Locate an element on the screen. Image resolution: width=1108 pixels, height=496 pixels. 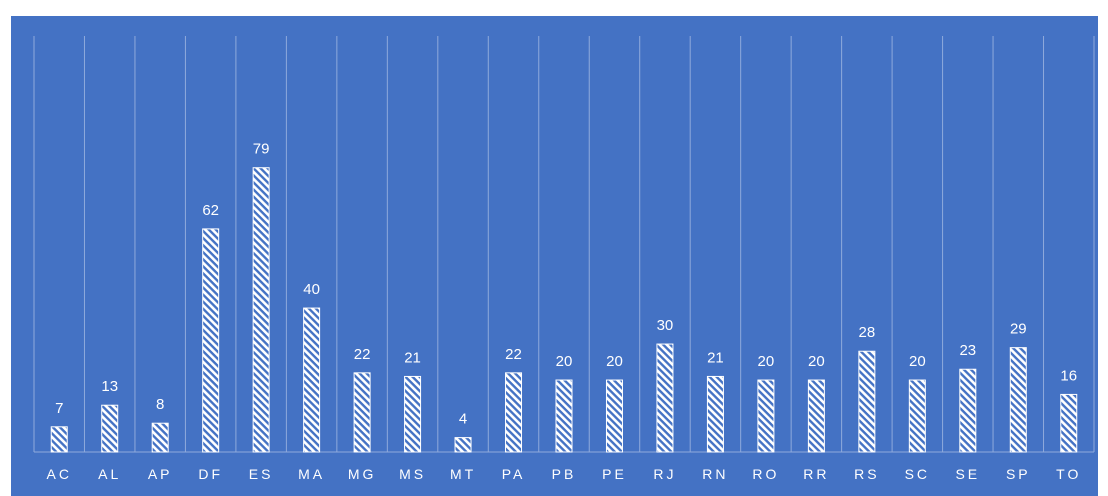
x-tick-label-al: AL is located at coordinates (109, 474).